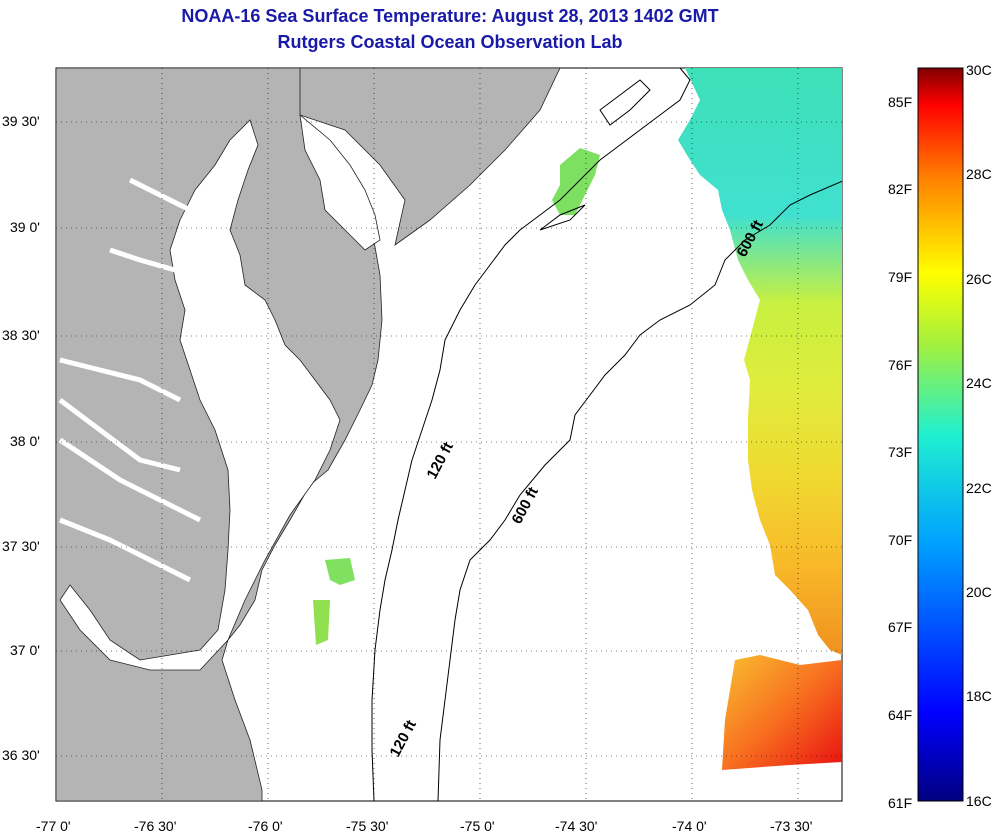  Describe the element at coordinates (21, 546) in the screenshot. I see `lat-label: 37 30'` at that location.